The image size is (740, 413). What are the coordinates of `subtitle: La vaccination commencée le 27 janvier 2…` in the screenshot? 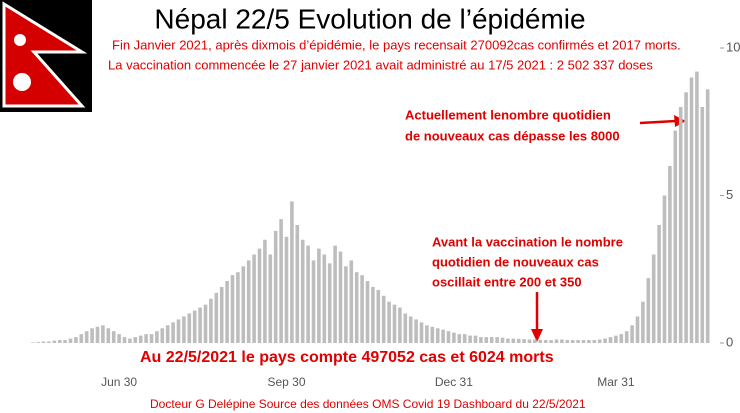 It's located at (380, 64).